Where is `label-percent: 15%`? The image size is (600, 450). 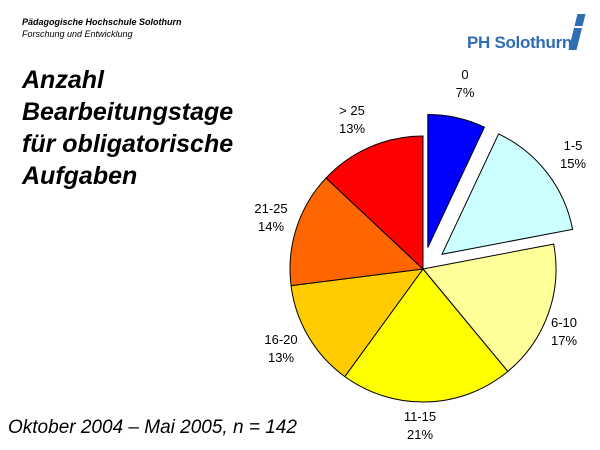
label-percent: 15% is located at coordinates (573, 163).